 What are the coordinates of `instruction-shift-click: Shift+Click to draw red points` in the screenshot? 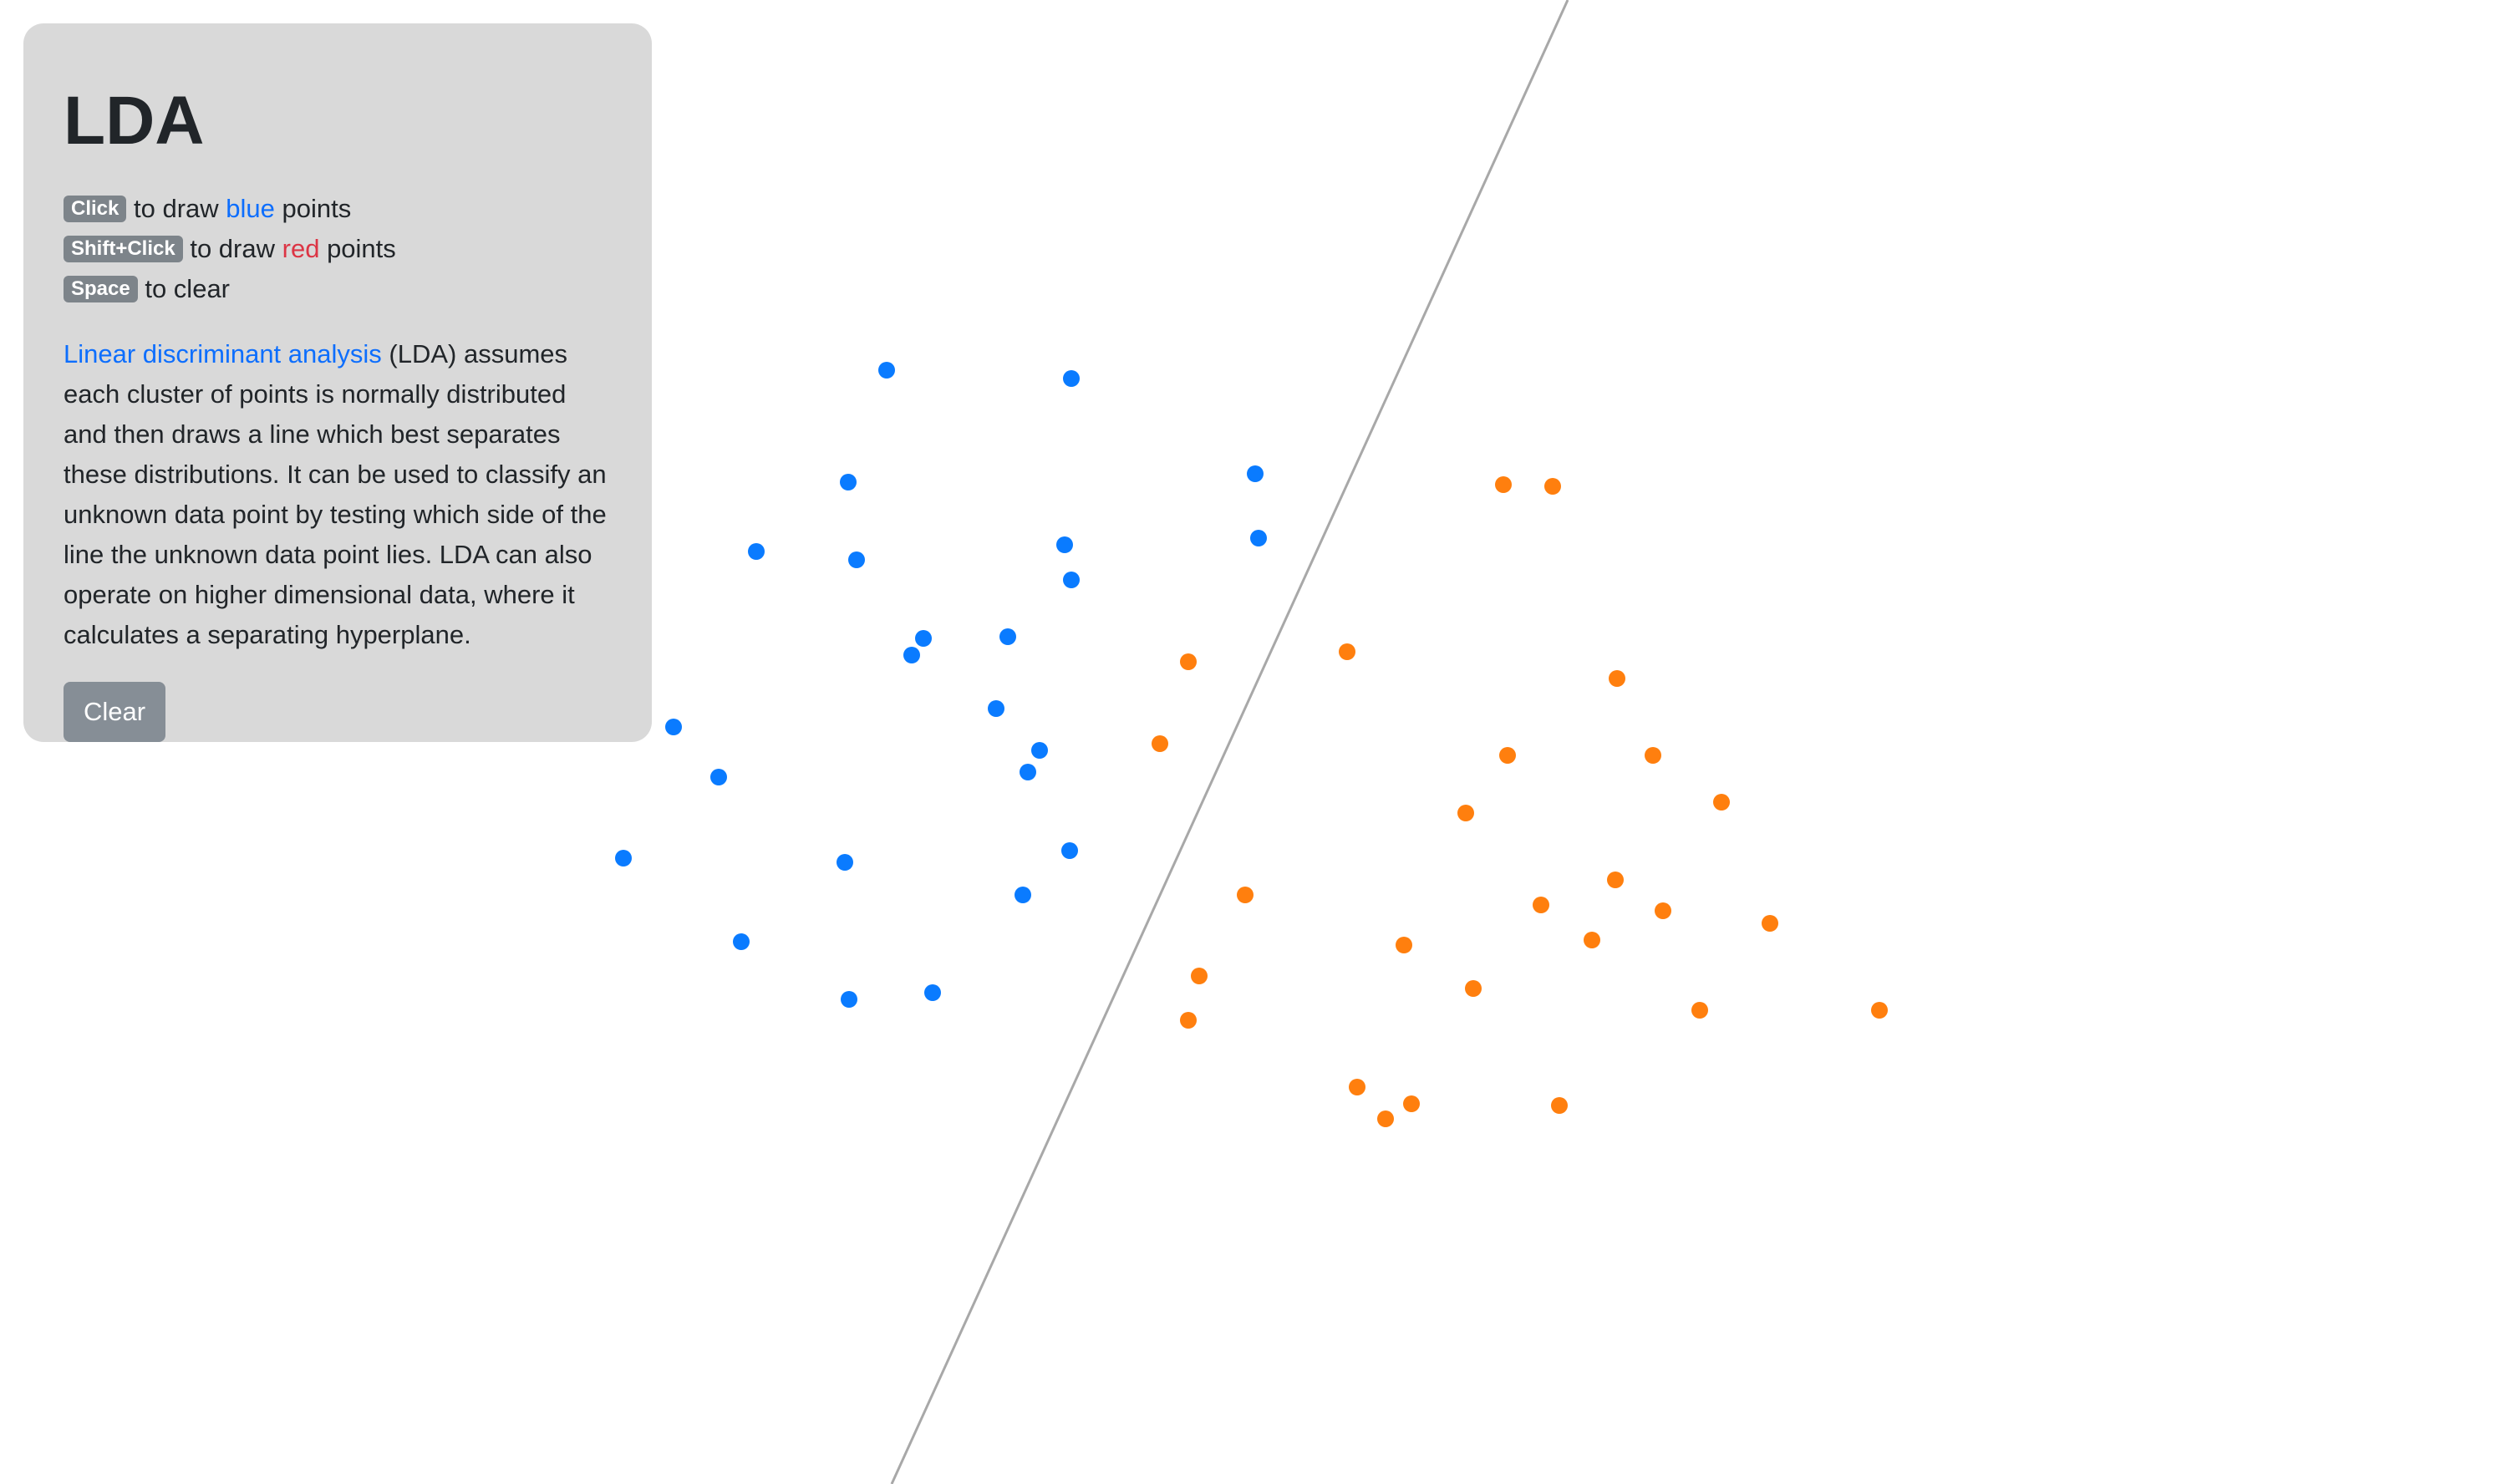 It's located at (338, 249).